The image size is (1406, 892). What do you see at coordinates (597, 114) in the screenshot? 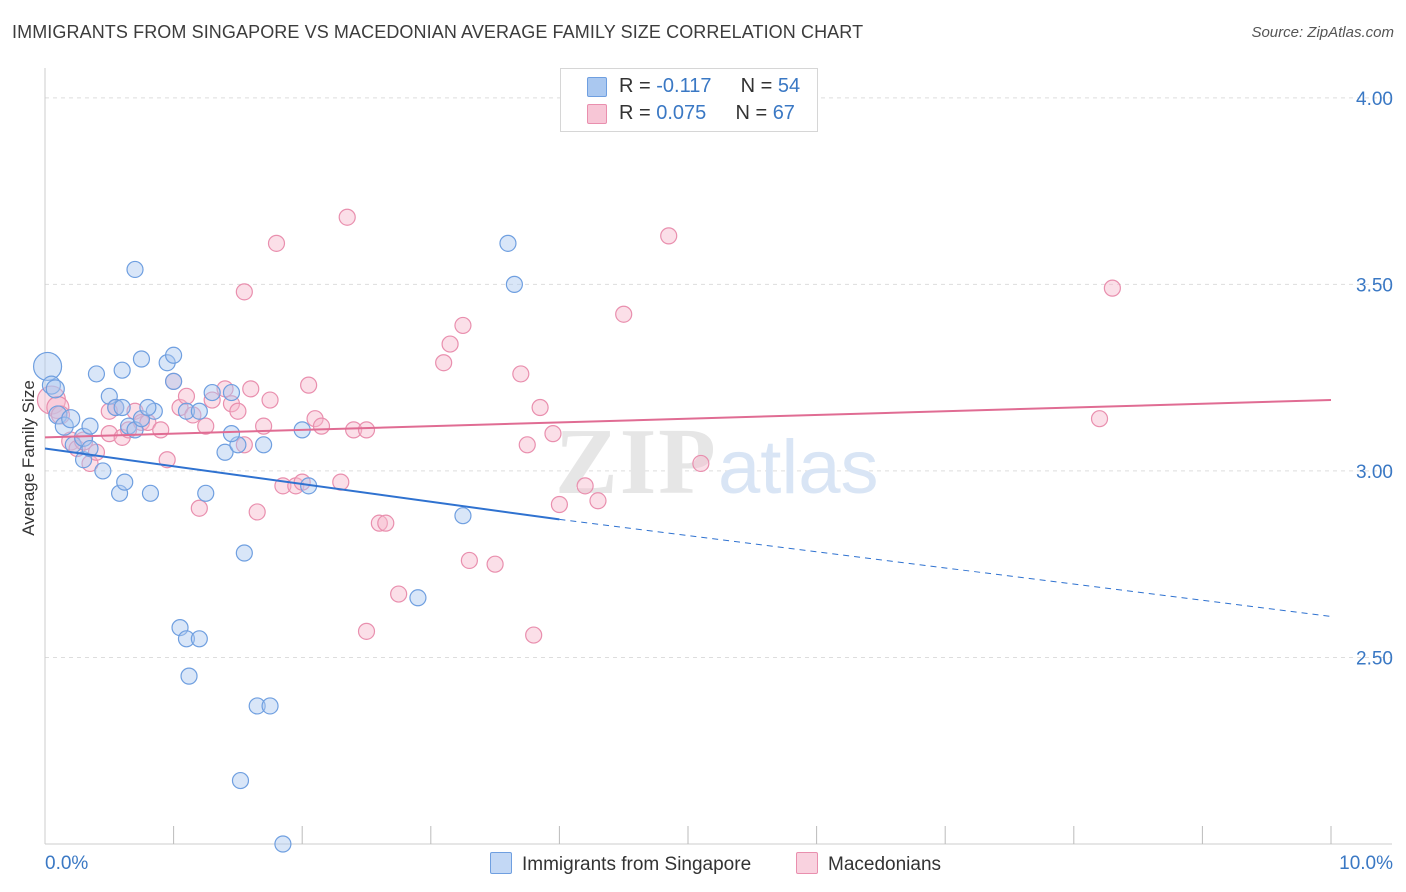
I see `legend-swatch-pink` at bounding box center [597, 114].